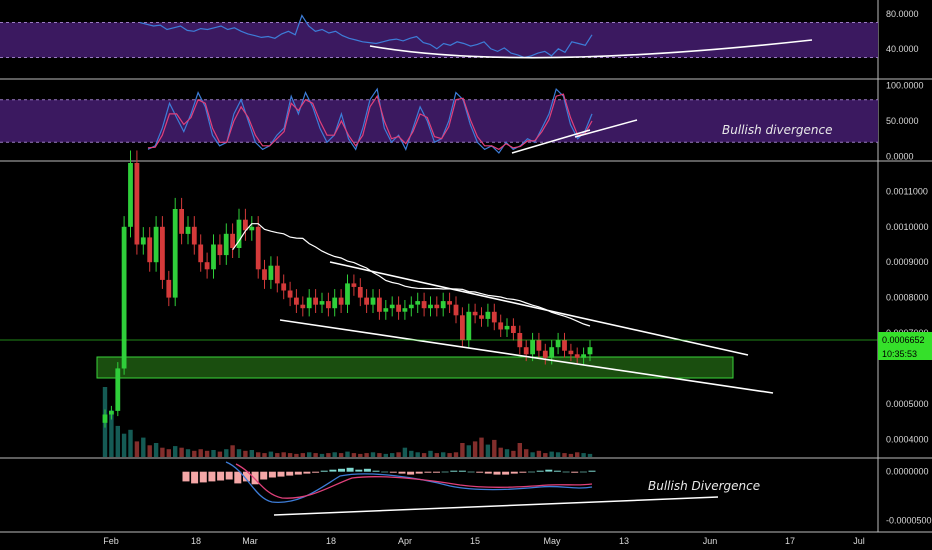 The height and width of the screenshot is (550, 932). What do you see at coordinates (624, 541) in the screenshot?
I see `date-label: 13` at bounding box center [624, 541].